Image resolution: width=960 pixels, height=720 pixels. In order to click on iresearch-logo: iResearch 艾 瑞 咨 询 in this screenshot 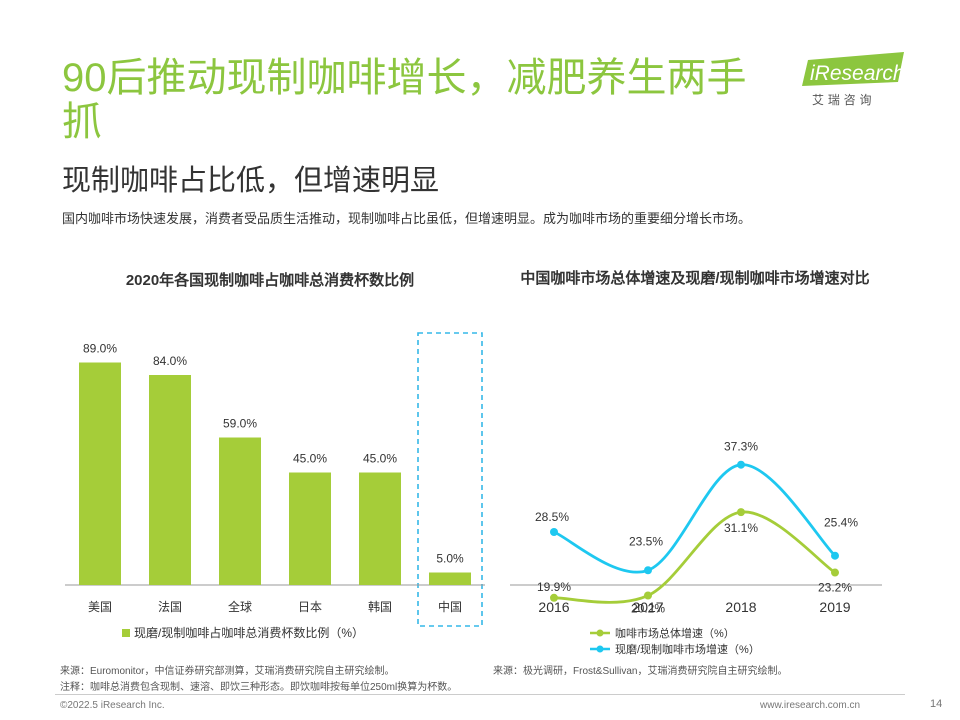, I will do `click(853, 79)`.